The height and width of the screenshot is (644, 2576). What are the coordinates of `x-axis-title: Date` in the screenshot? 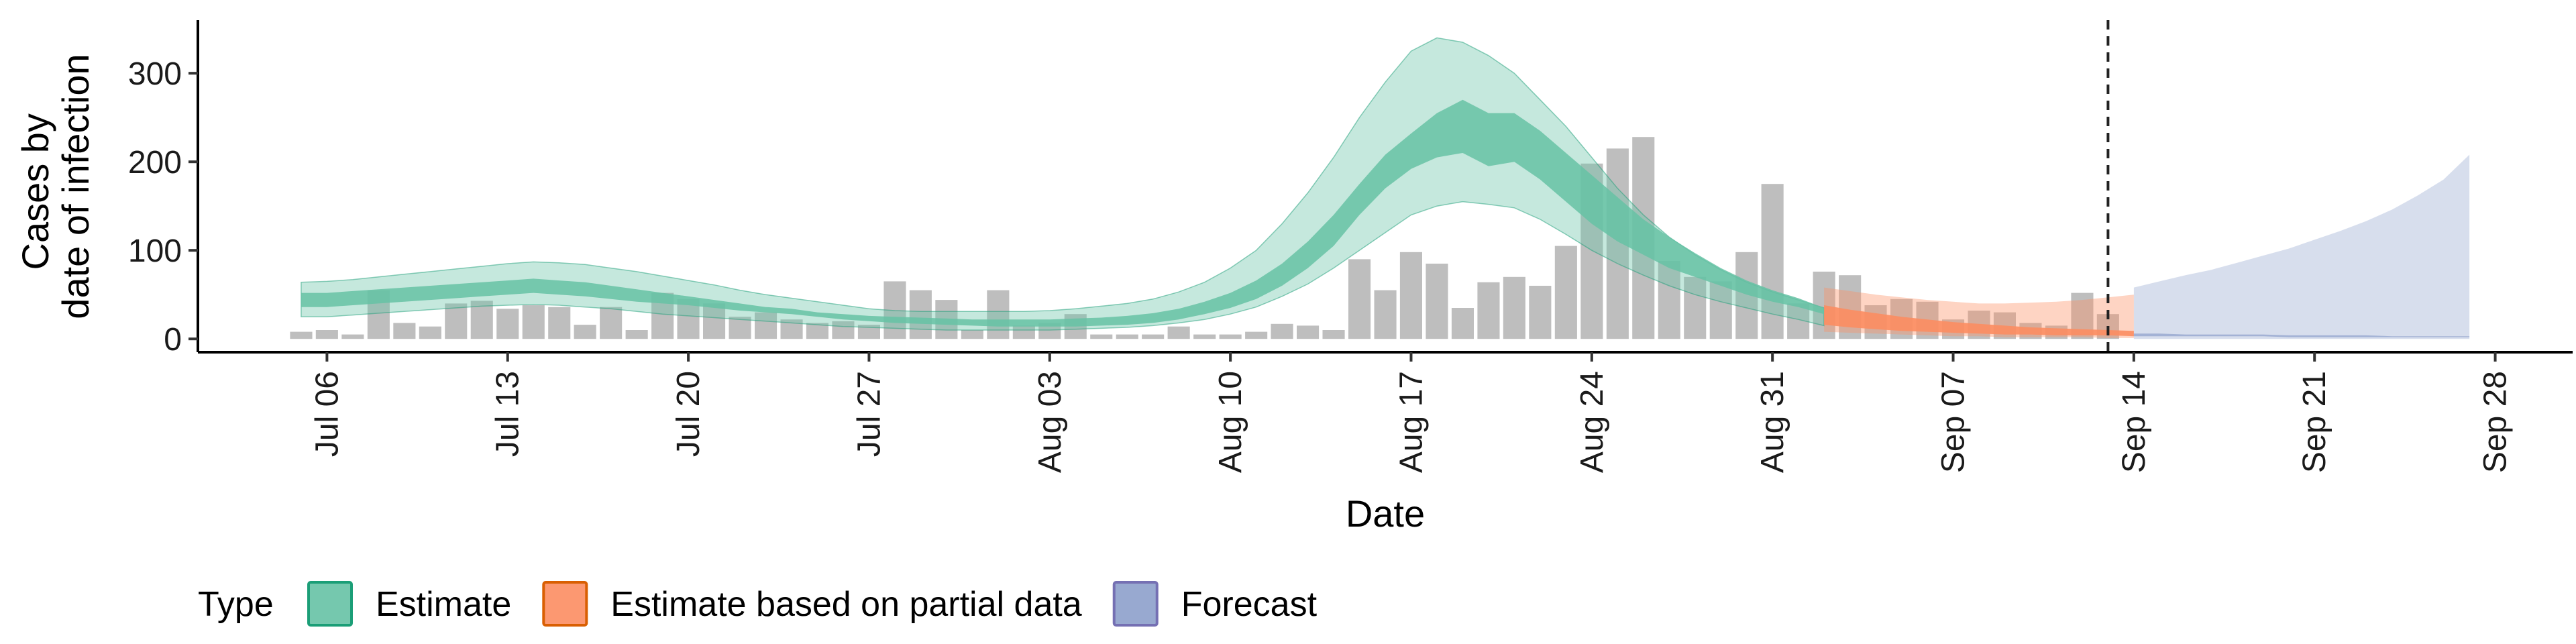 It's located at (1385, 513).